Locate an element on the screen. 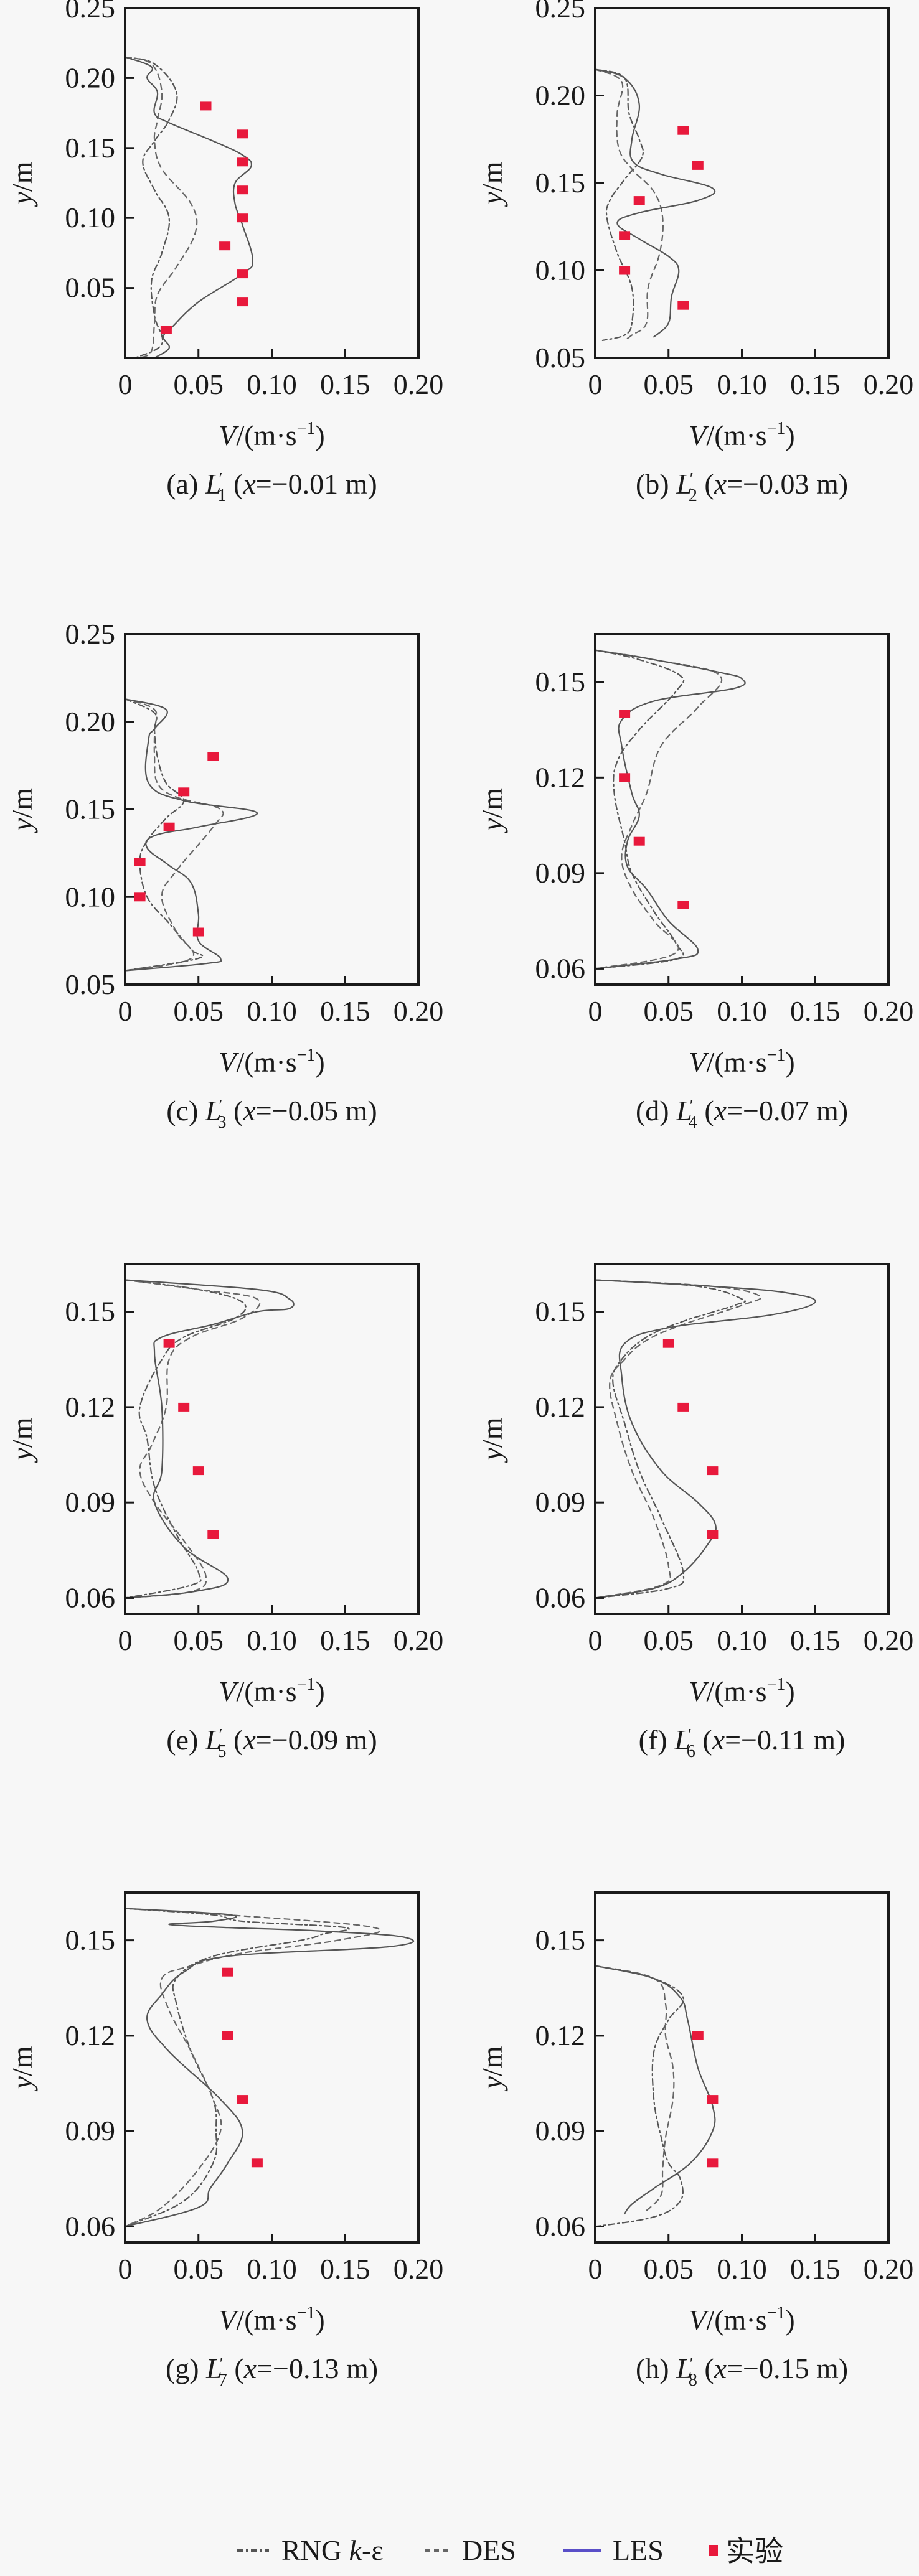  y-tick-label: 0.12 is located at coordinates (90, 1407).